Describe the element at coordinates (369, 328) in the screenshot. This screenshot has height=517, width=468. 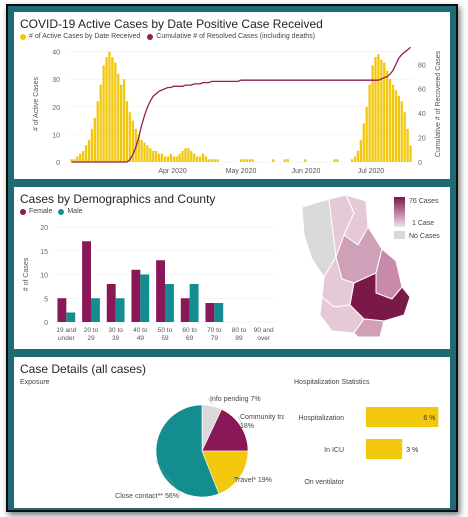
I see `county-southeast` at that location.